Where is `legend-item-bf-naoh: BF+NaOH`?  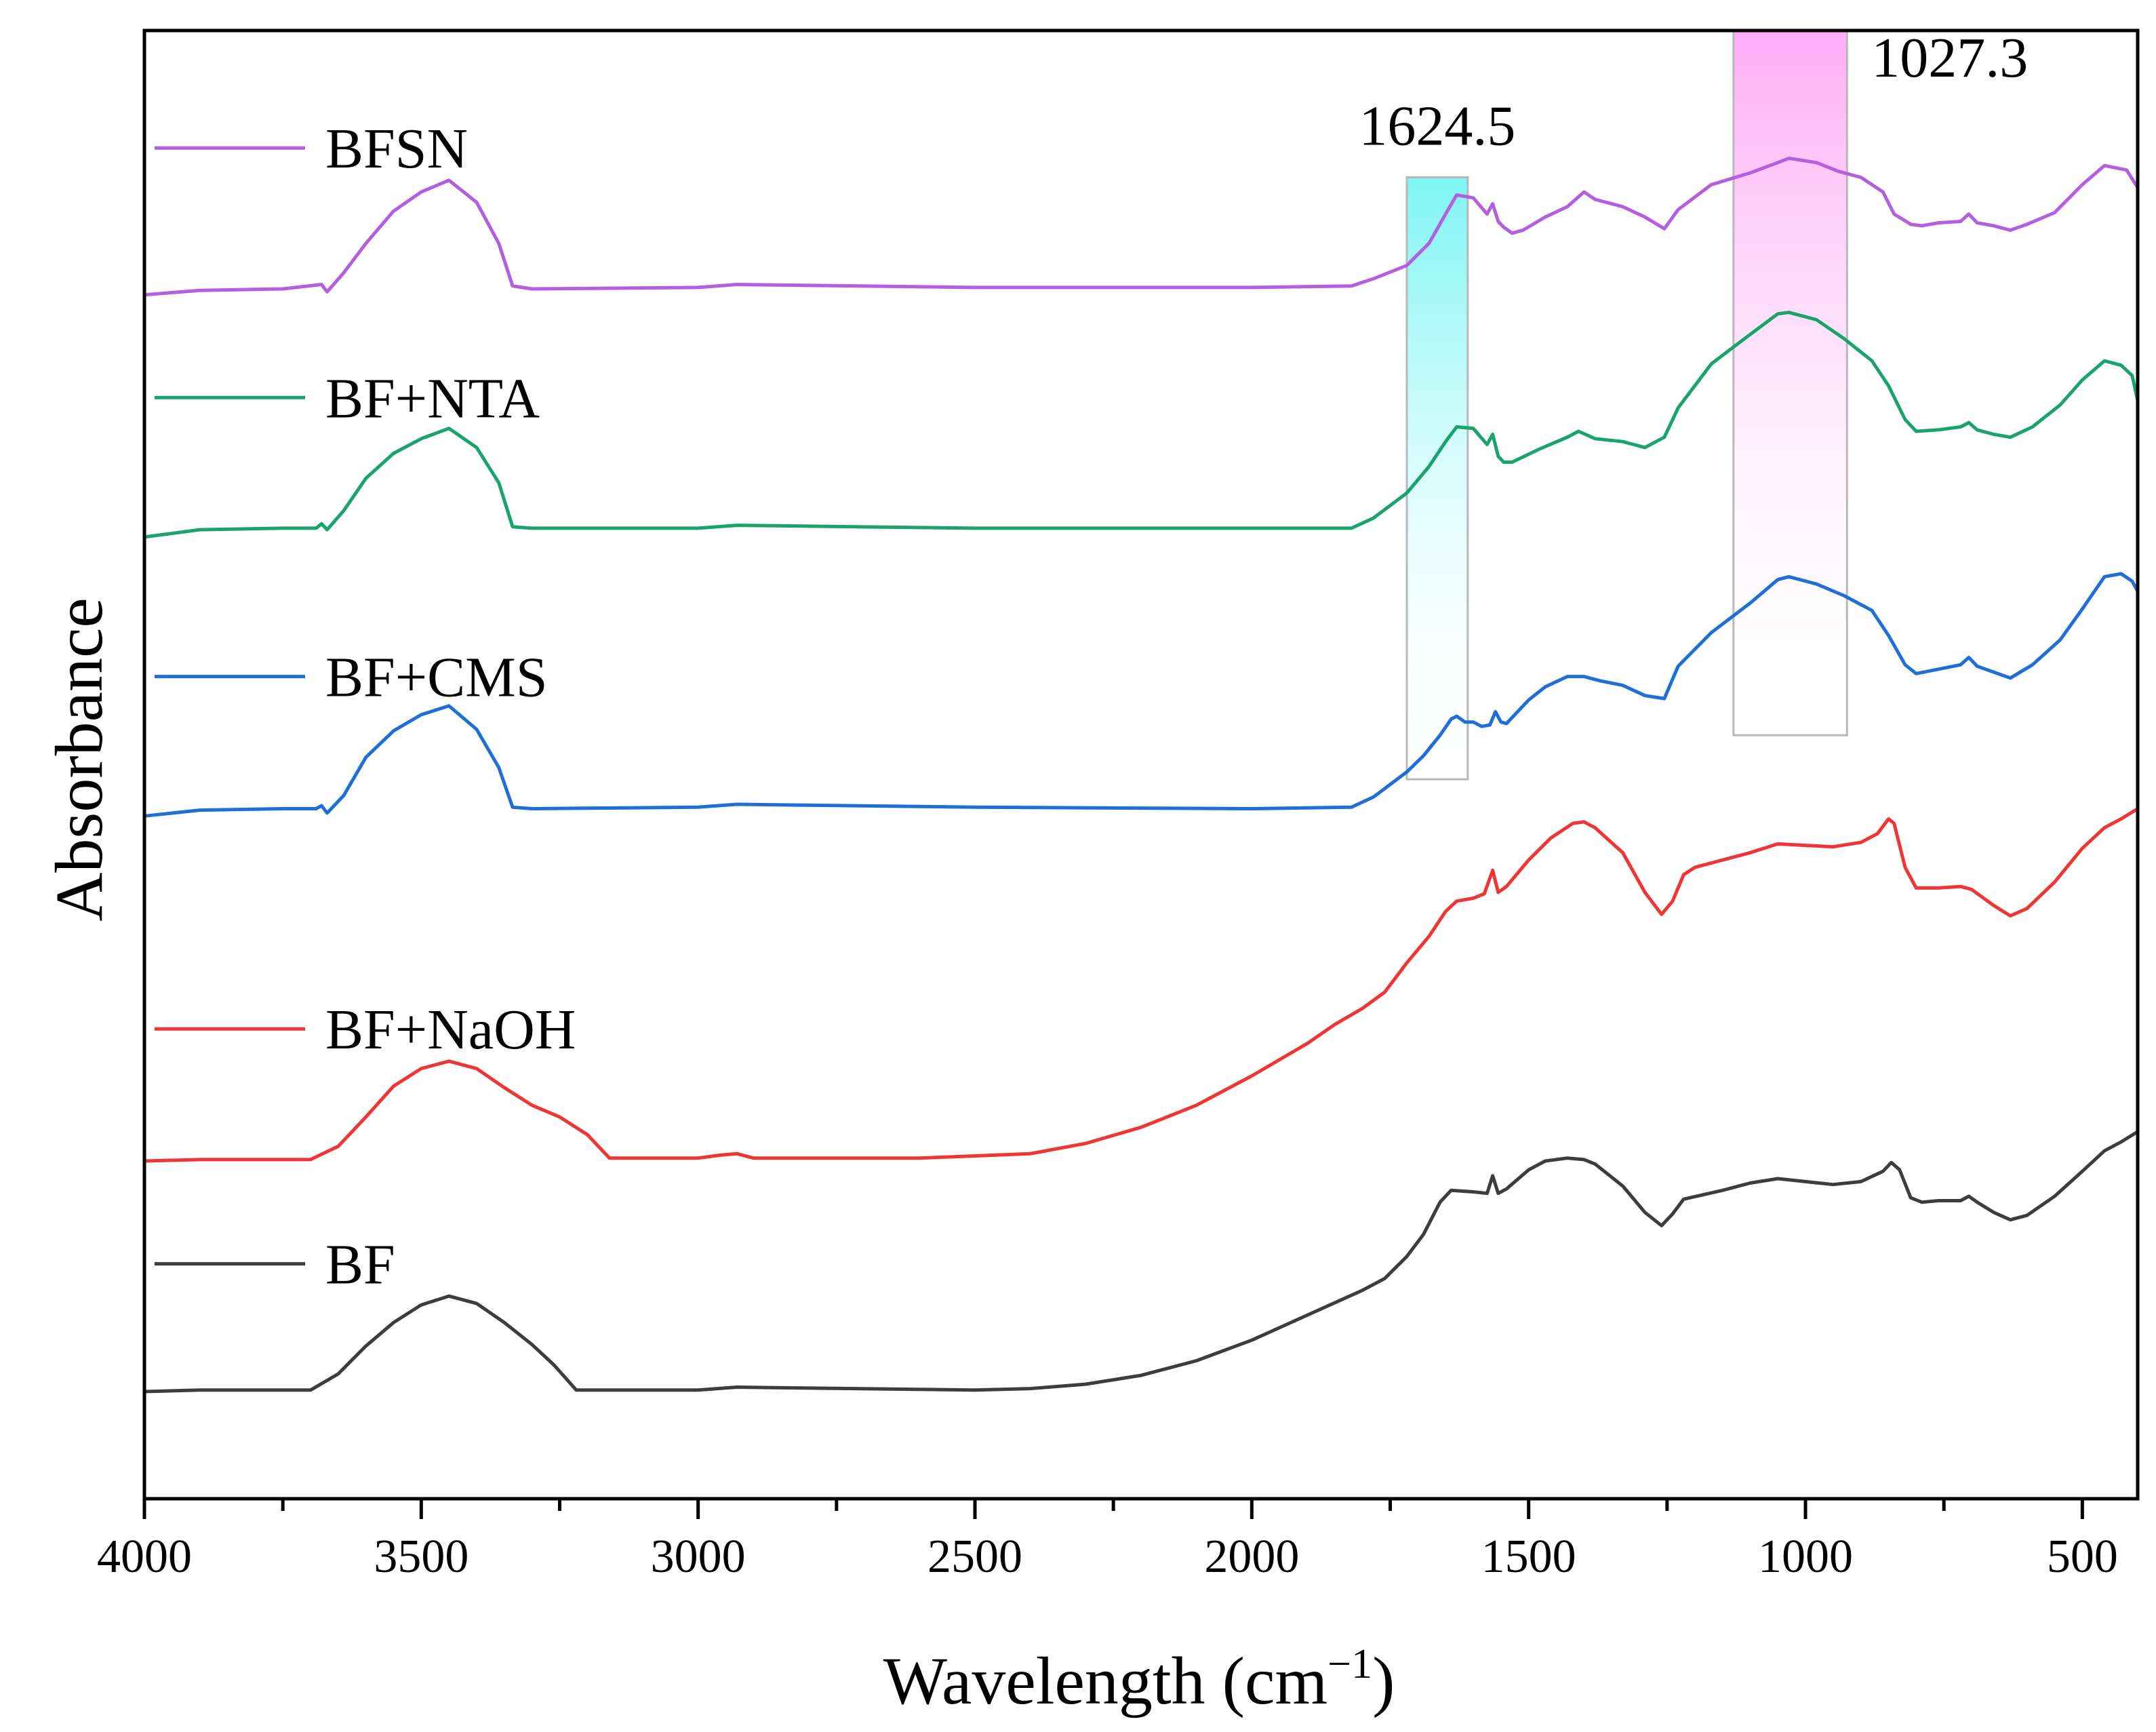
legend-item-bf-naoh: BF+NaOH is located at coordinates (365, 1029).